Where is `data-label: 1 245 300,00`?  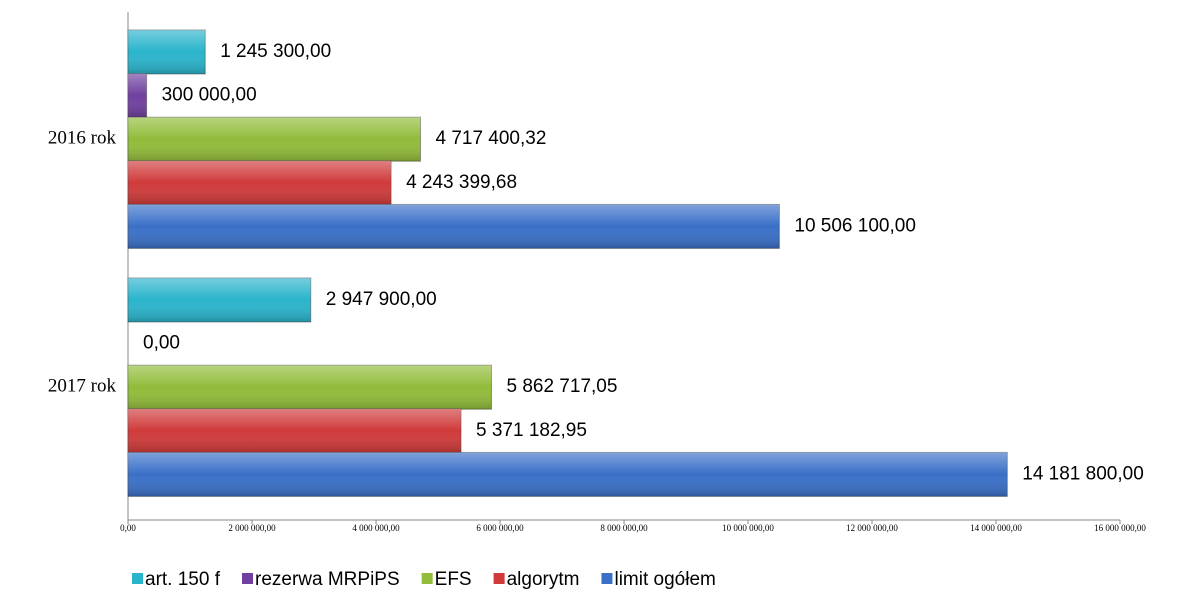
data-label: 1 245 300,00 is located at coordinates (275, 51).